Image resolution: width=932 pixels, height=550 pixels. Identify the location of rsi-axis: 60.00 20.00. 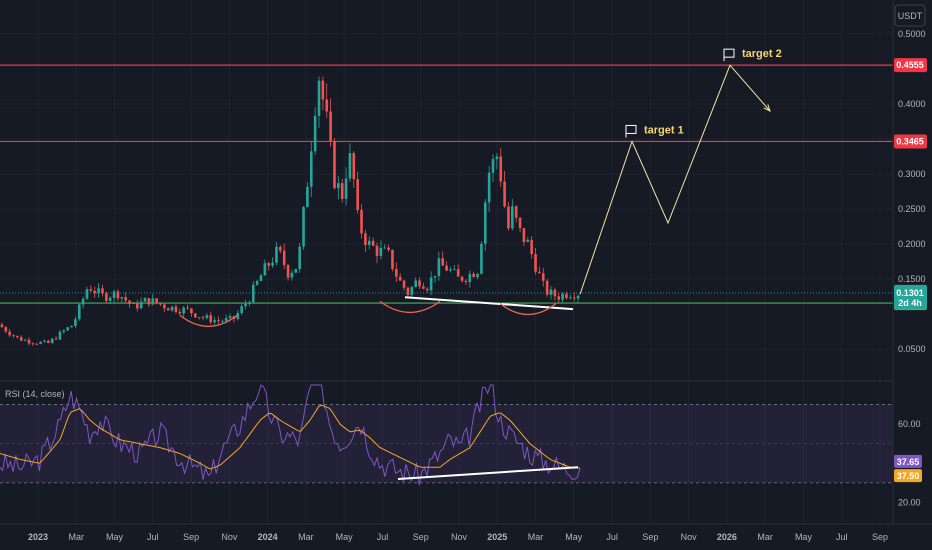
(909, 463).